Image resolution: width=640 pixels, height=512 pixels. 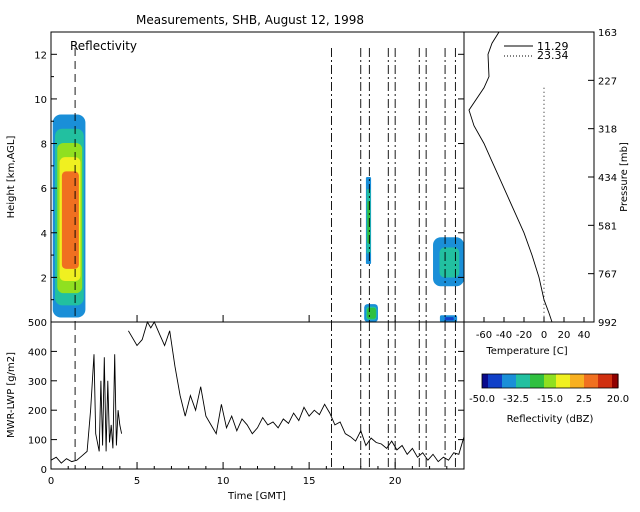 I want to click on pressure-tick-label-5: 767, so click(x=607, y=275).